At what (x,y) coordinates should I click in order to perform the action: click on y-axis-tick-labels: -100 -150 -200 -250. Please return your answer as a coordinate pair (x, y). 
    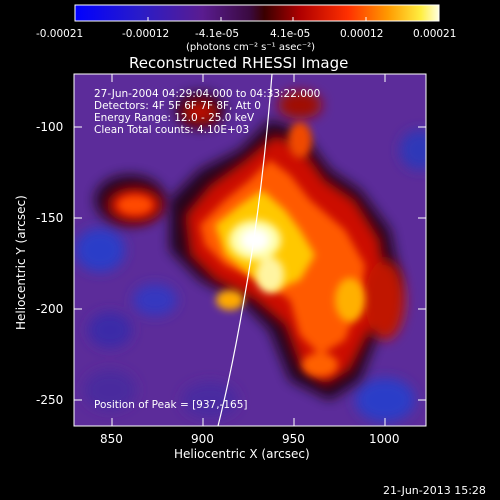
    Looking at the image, I should click on (49, 263).